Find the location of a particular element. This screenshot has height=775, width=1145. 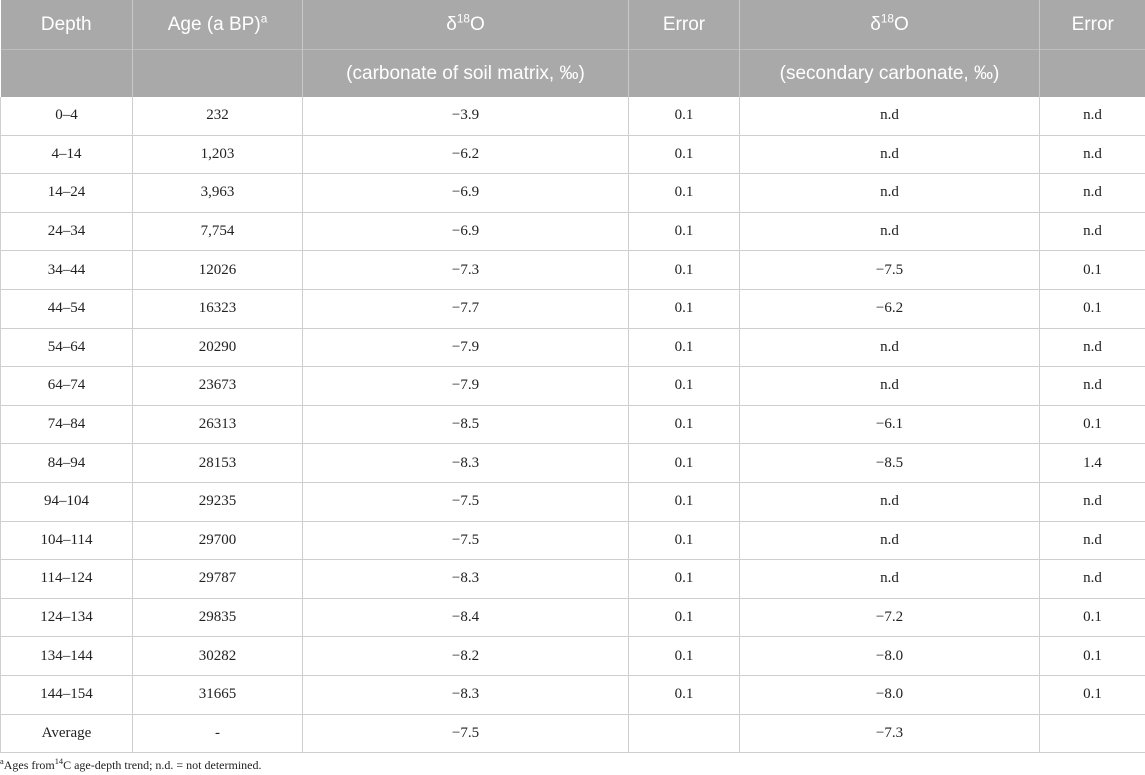

cell-secondary-d18o: −6.1 is located at coordinates (889, 425).